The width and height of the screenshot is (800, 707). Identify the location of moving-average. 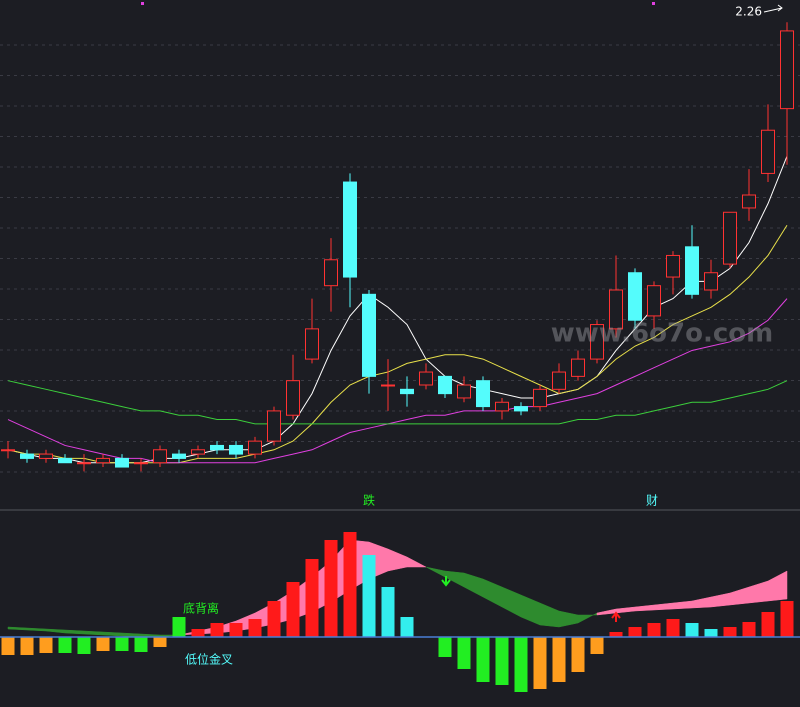
(397, 402).